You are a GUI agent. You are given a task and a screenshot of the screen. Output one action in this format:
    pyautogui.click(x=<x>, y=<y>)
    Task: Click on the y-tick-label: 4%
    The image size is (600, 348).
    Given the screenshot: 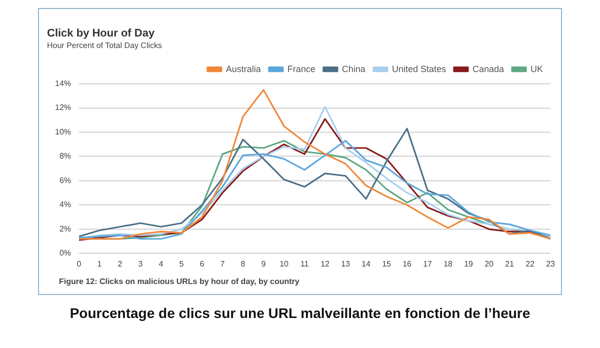 What is the action you would take?
    pyautogui.click(x=65, y=205)
    